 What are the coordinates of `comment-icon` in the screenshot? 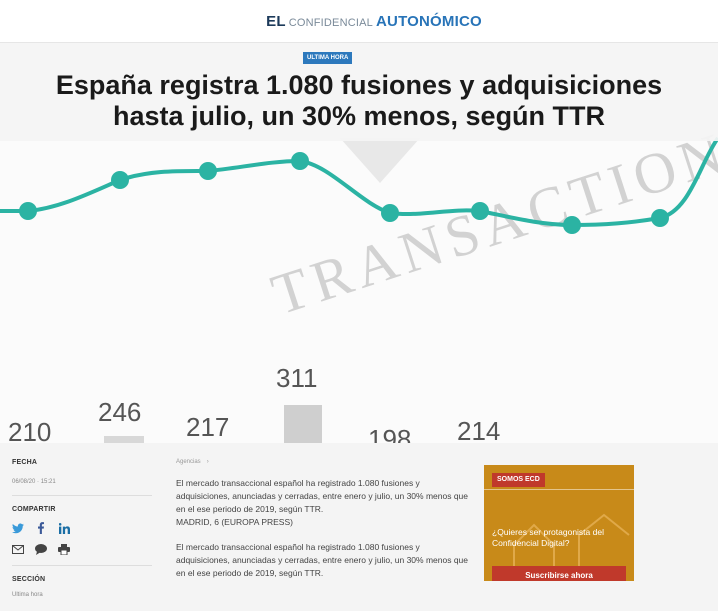 It's located at (41, 549).